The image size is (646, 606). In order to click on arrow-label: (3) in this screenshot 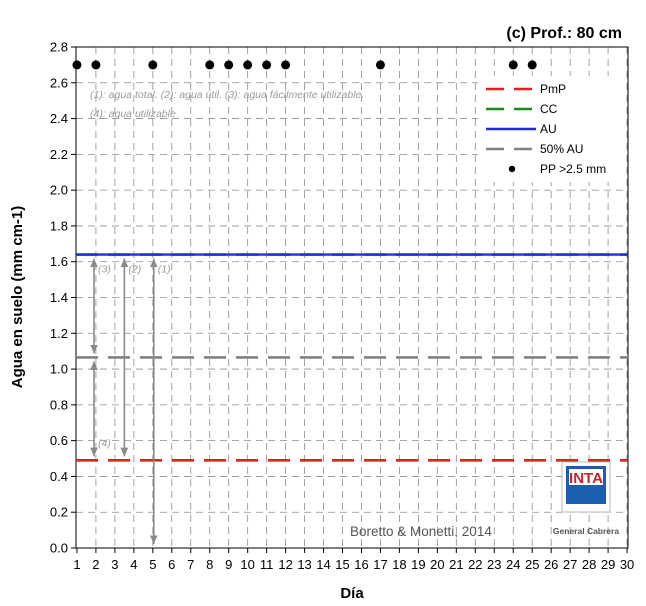, I will do `click(104, 270)`.